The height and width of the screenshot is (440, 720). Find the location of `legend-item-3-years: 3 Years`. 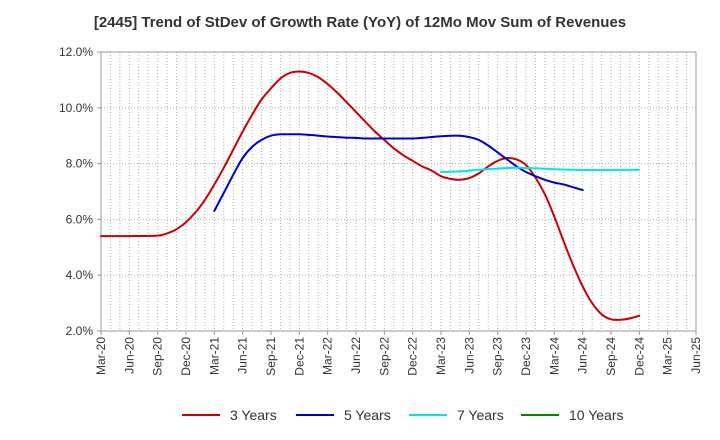

legend-item-3-years: 3 Years is located at coordinates (229, 415).